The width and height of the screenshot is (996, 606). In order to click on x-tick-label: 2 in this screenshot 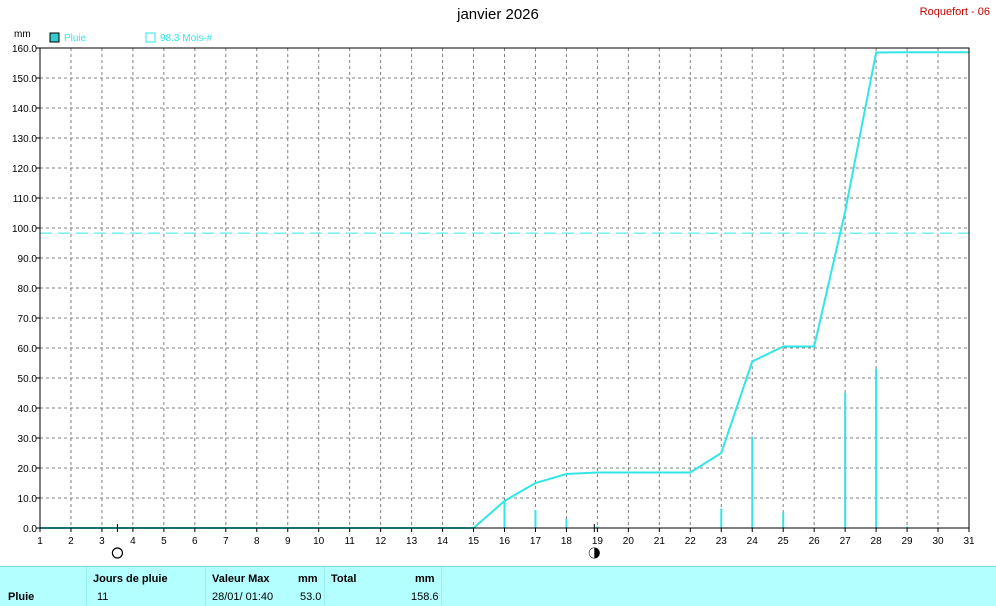, I will do `click(71, 541)`.